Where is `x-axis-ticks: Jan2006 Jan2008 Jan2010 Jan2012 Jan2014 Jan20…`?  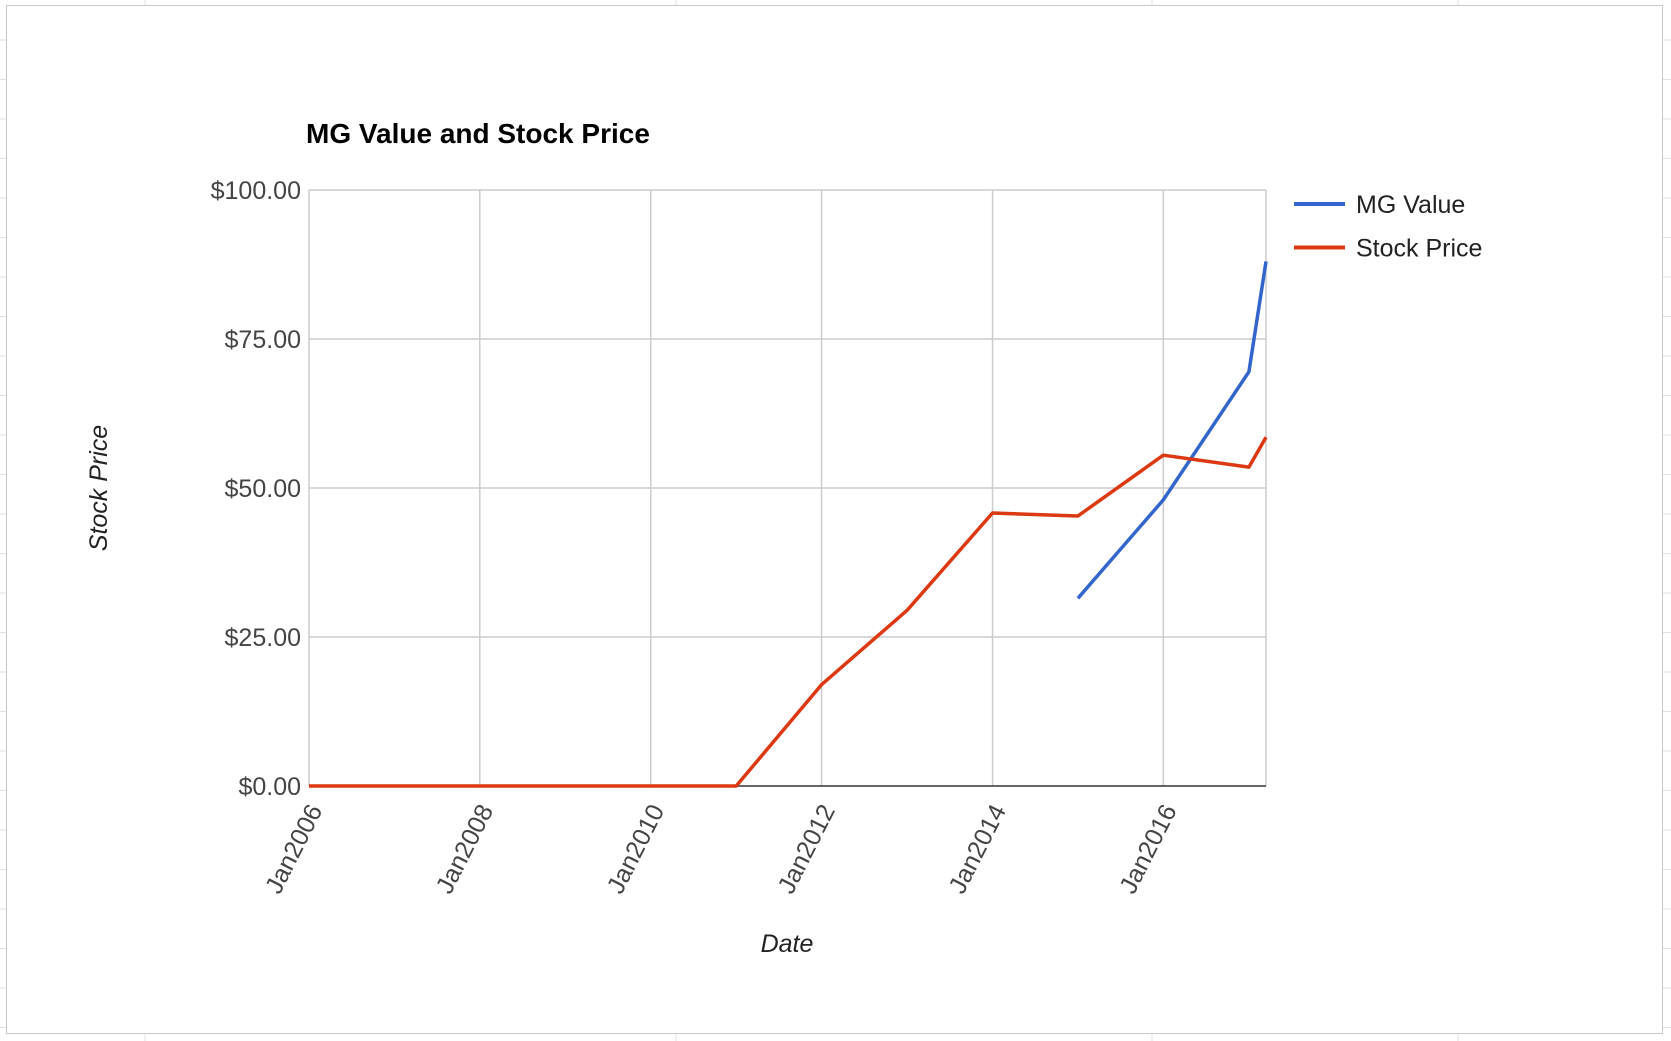
x-axis-ticks: Jan2006 Jan2008 Jan2010 Jan2012 Jan2014 Jan20… is located at coordinates (721, 849).